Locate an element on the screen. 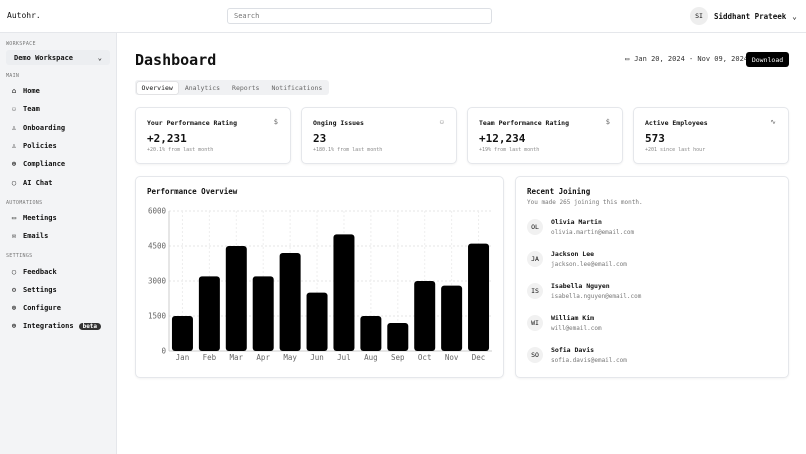 This screenshot has width=806, height=454. person-name: Sofia Davis is located at coordinates (573, 350).